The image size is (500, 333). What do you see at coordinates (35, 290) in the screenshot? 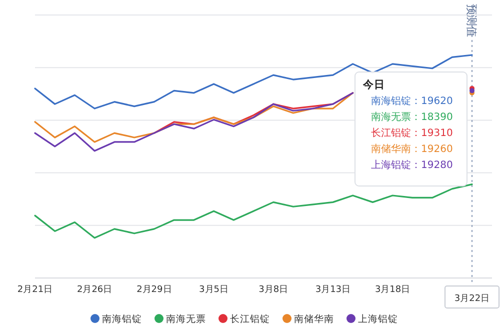
I see `x-tick-label: 2月21日` at bounding box center [35, 290].